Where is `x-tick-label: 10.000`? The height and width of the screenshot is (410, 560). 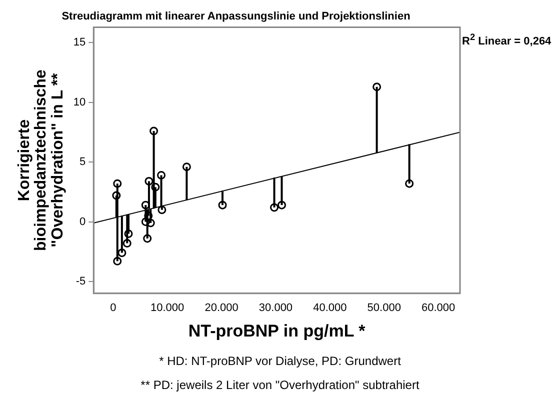 x-tick-label: 10.000 is located at coordinates (167, 308).